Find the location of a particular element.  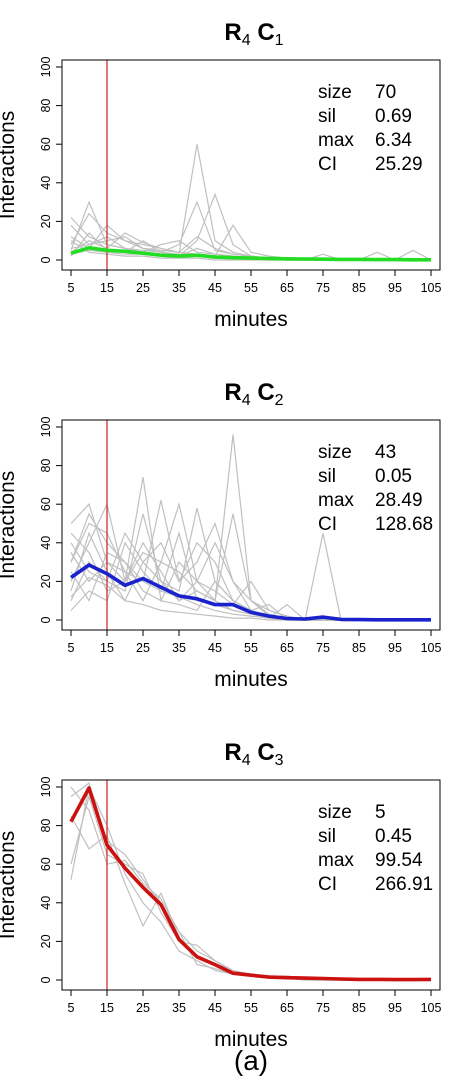

stat-value: 99.54 is located at coordinates (399, 860).